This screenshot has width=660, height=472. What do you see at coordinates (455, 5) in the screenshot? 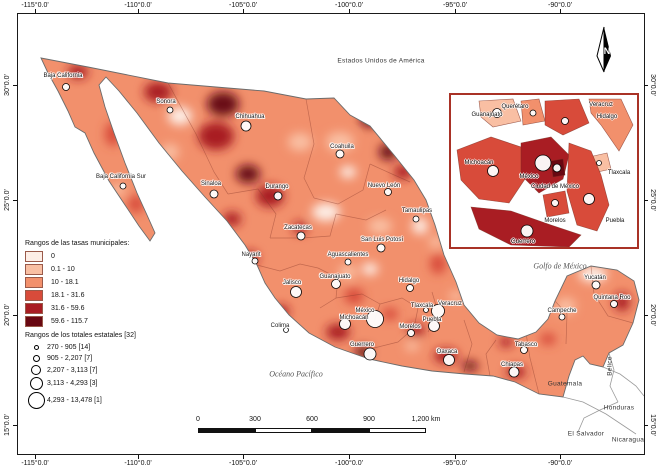
I see `longitude-label-top: -95°0.0'` at bounding box center [455, 5].